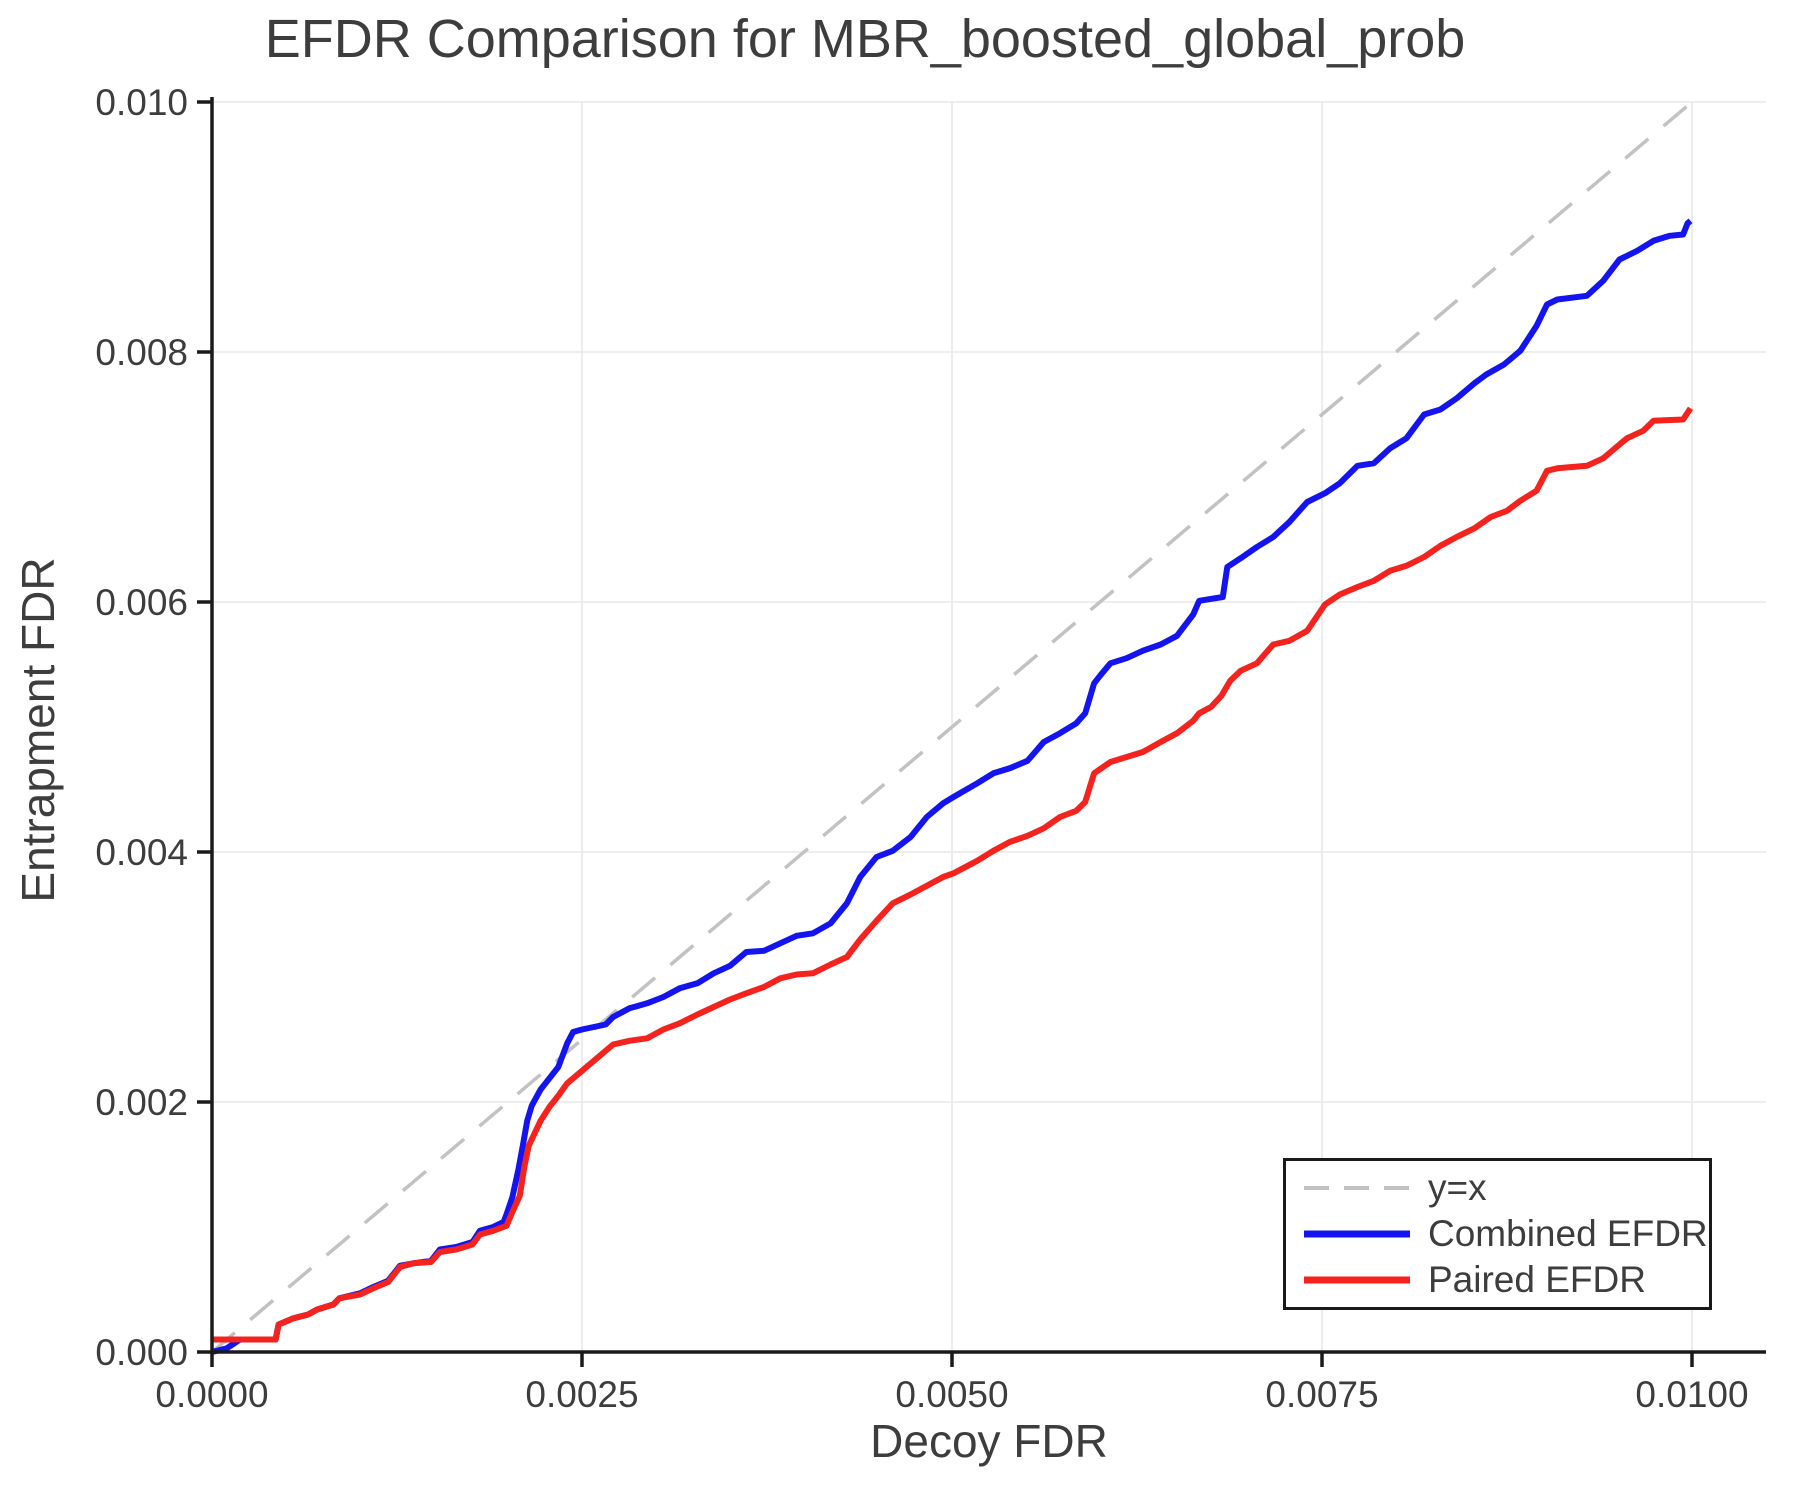 The height and width of the screenshot is (1500, 1800). Describe the element at coordinates (581, 1394) in the screenshot. I see `x-tick-label: 0.0025` at that location.